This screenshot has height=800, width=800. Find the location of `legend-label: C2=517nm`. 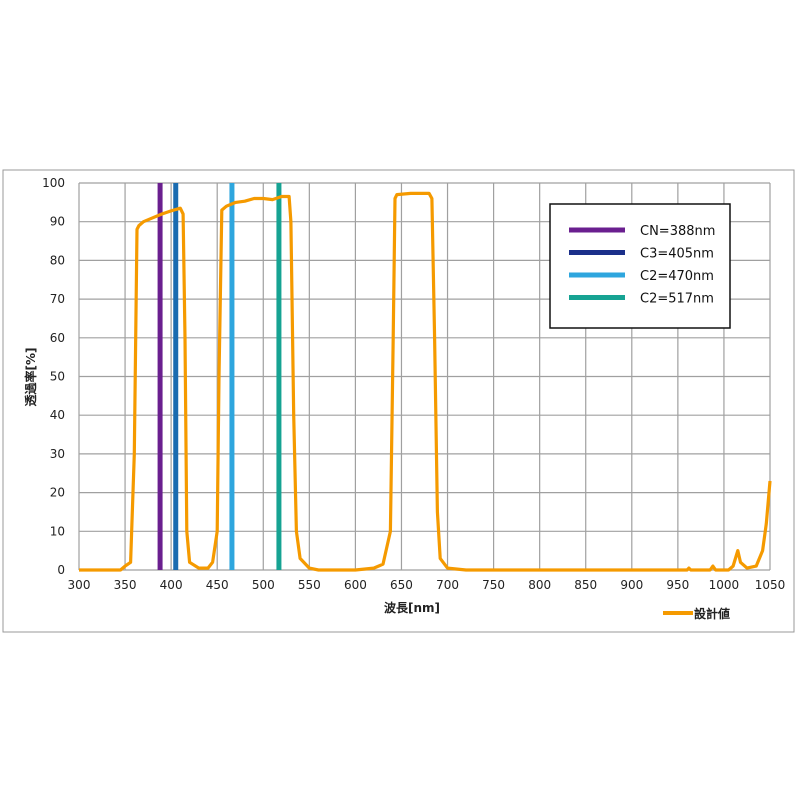

legend-label: C2=517nm is located at coordinates (677, 299).